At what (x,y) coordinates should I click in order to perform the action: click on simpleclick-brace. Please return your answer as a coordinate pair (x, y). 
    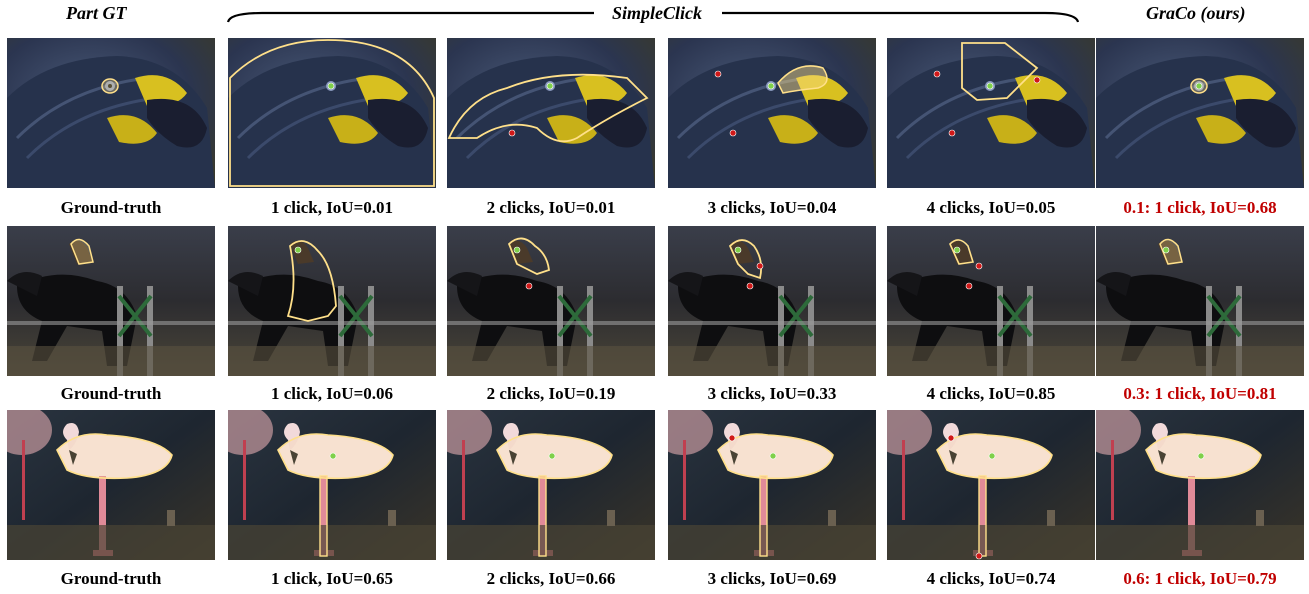
    Looking at the image, I should click on (653, 17).